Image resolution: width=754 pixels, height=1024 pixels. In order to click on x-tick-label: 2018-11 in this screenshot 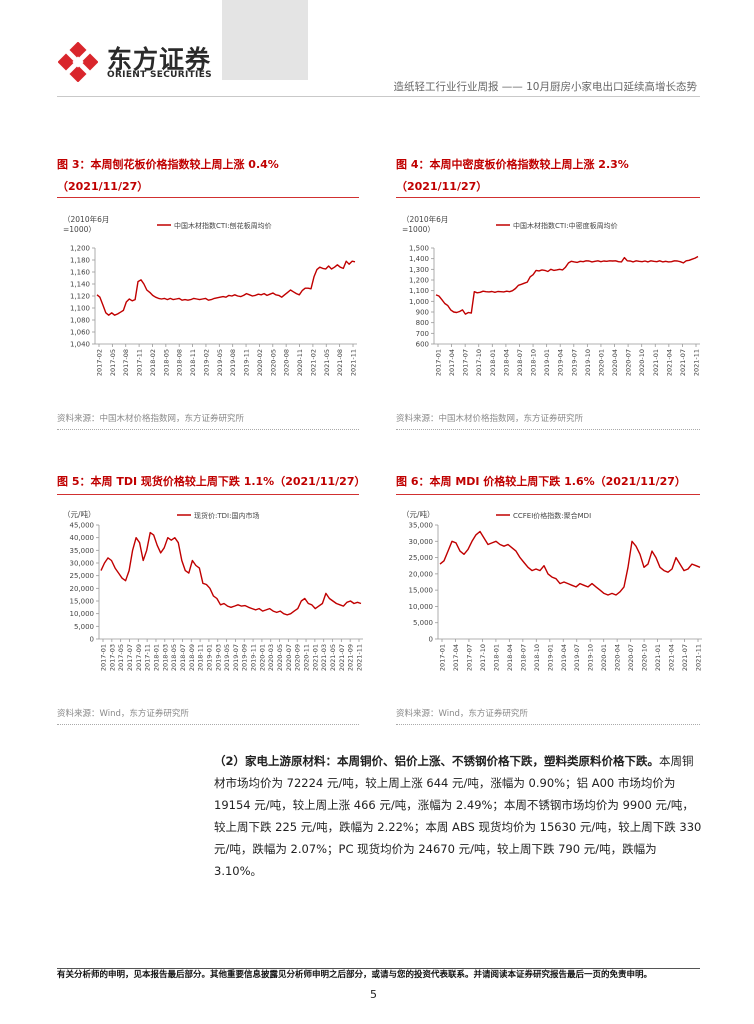, I will do `click(193, 362)`.